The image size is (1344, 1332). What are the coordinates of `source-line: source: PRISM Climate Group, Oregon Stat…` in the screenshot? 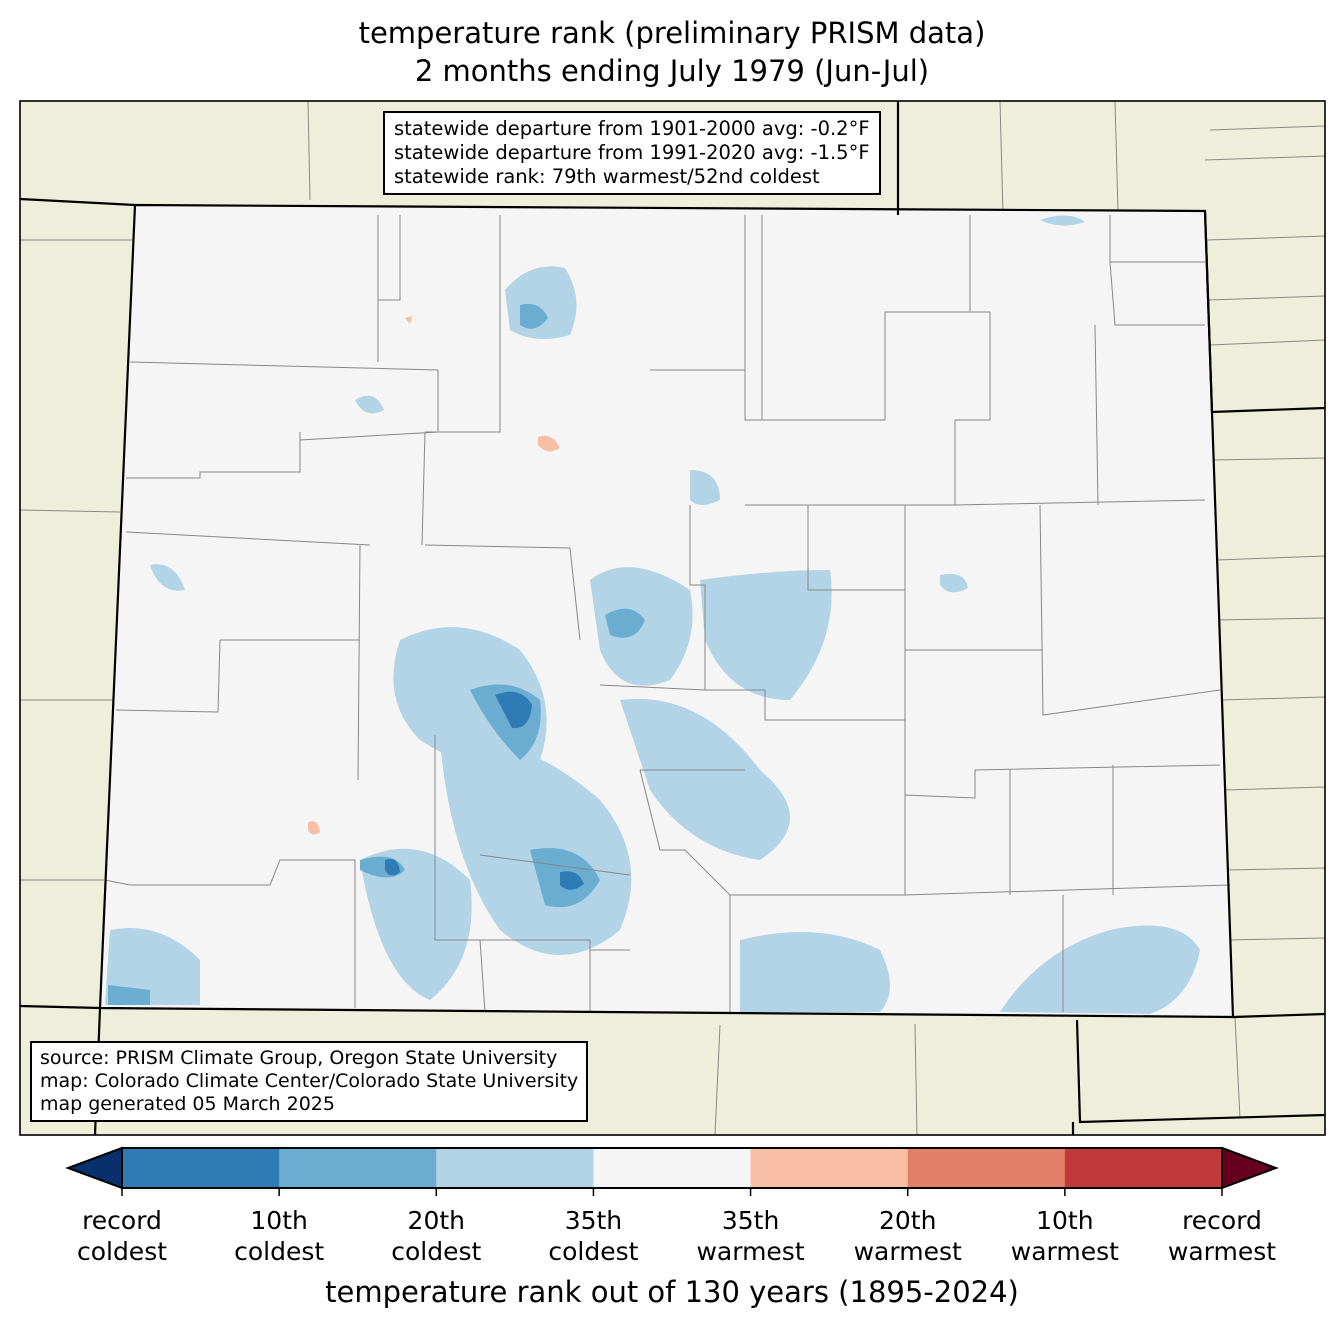 It's located at (299, 1058).